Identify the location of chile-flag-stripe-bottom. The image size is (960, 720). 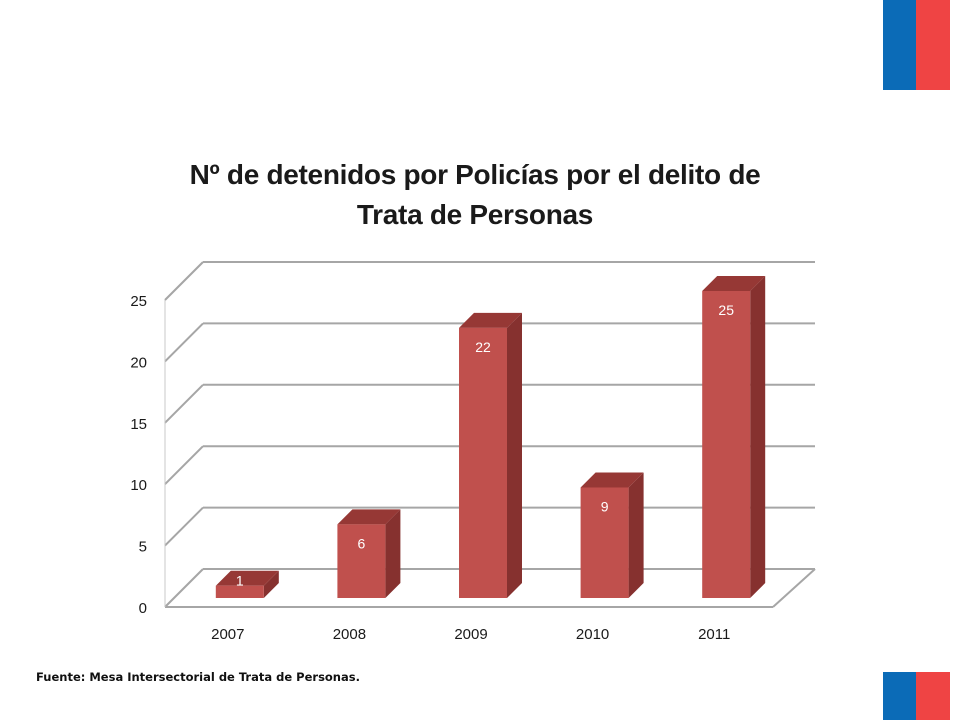
(916, 696).